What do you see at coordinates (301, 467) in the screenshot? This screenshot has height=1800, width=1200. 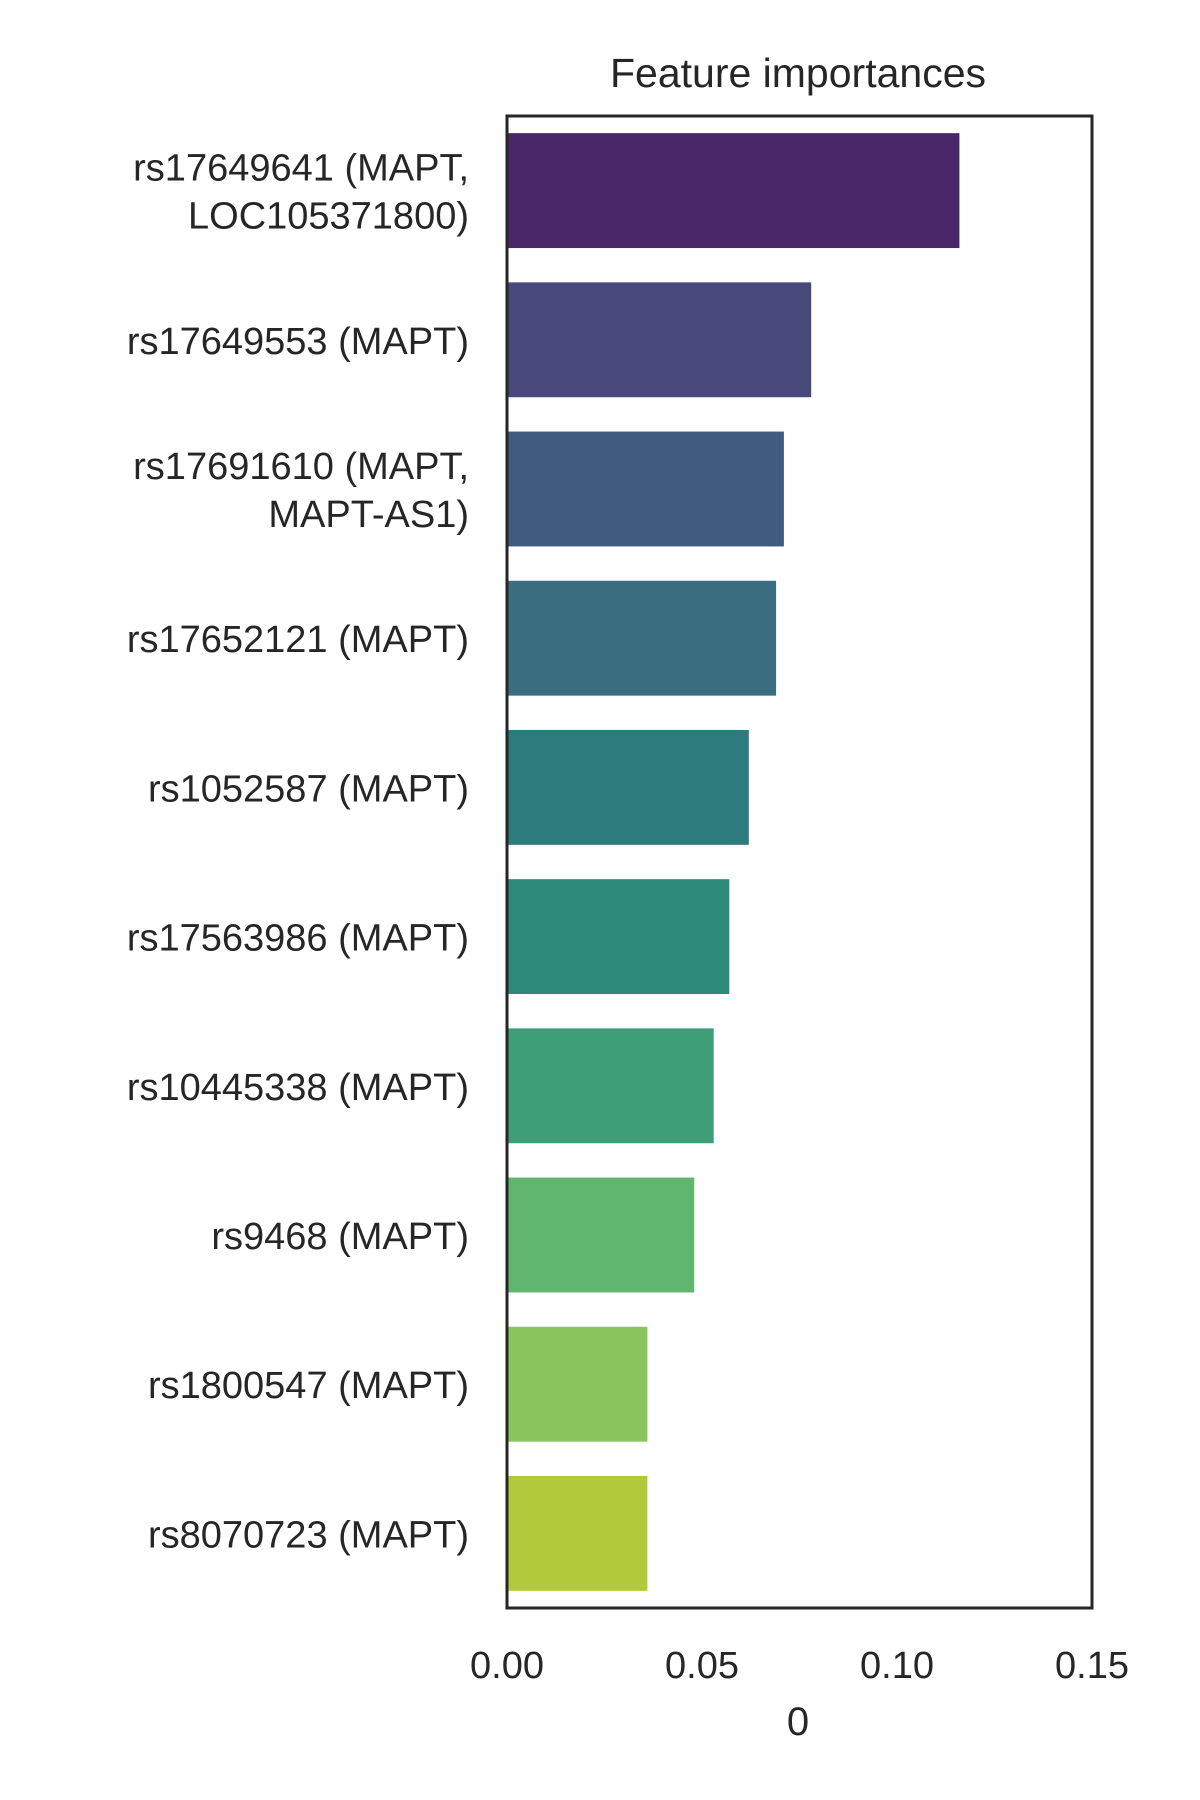 I see `y-tick-label: rs17691610 (MAPT,` at bounding box center [301, 467].